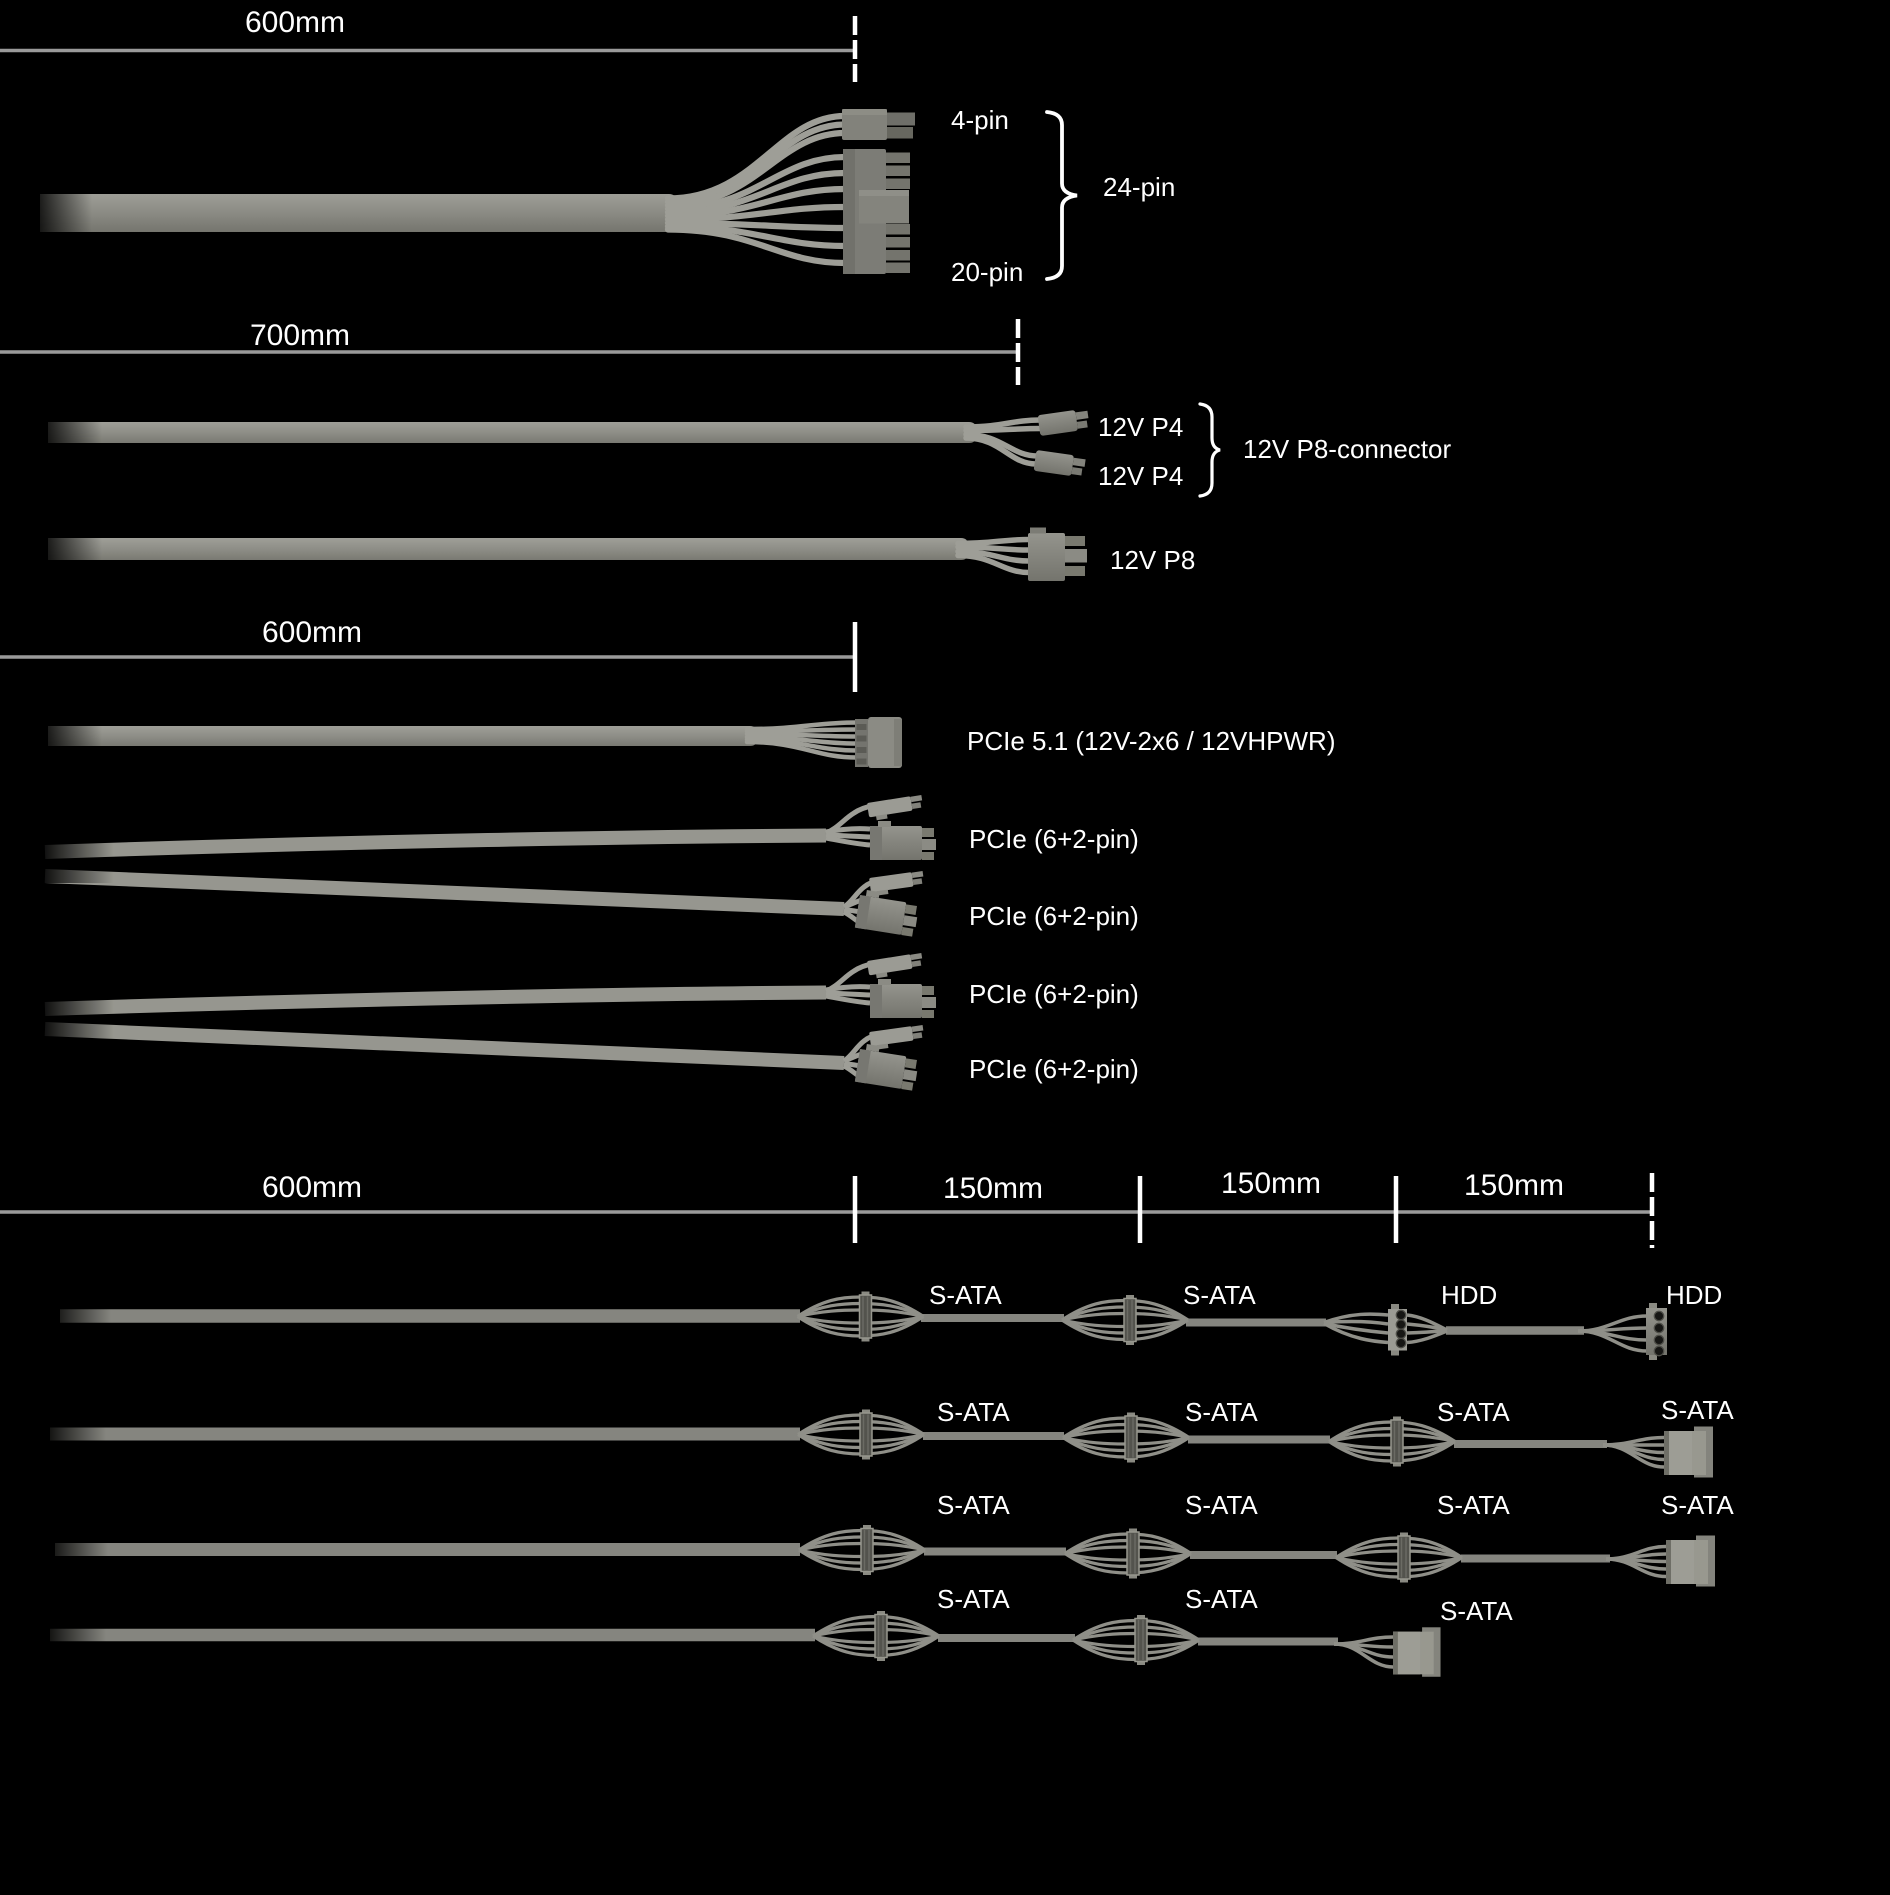 The height and width of the screenshot is (1895, 1890). Describe the element at coordinates (987, 272) in the screenshot. I see `svg-text: 20-pin` at that location.